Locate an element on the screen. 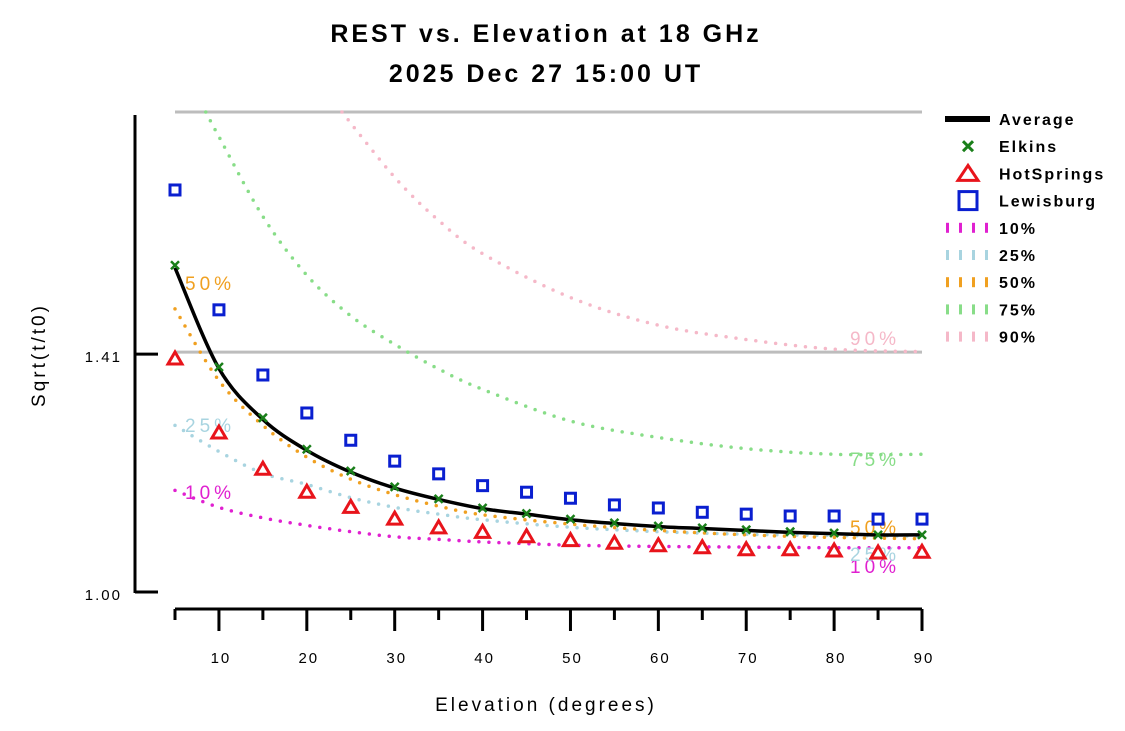  x-tick-label: 60 is located at coordinates (660, 658).